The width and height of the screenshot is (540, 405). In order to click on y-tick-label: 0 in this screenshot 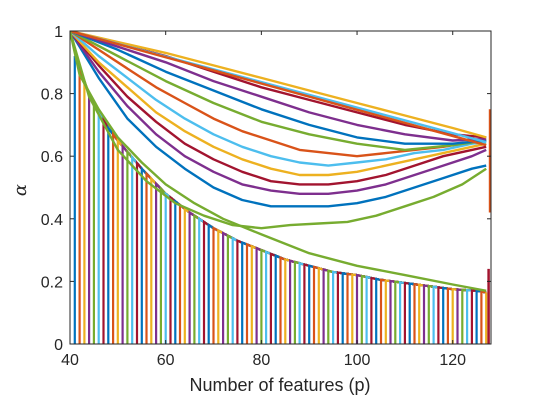, I will do `click(58, 345)`.